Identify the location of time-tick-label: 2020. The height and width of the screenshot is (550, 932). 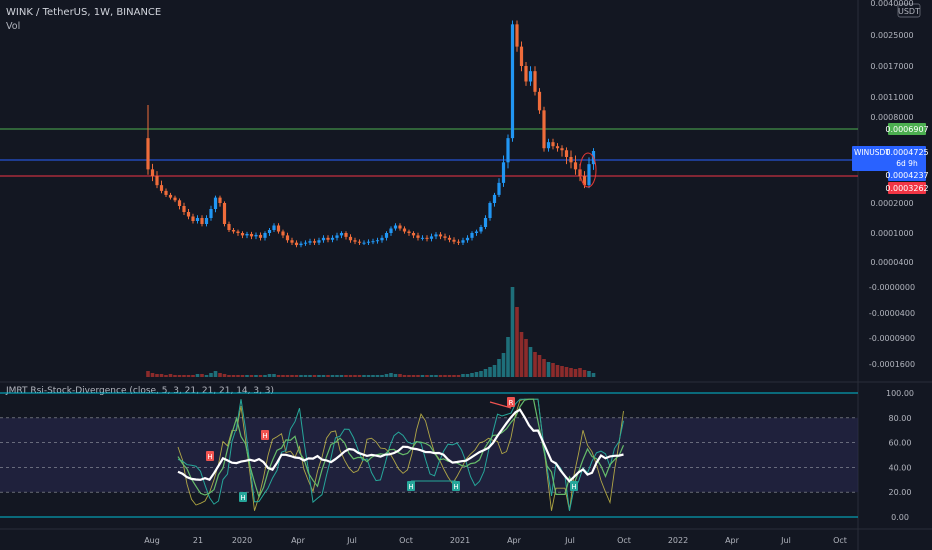
(242, 540).